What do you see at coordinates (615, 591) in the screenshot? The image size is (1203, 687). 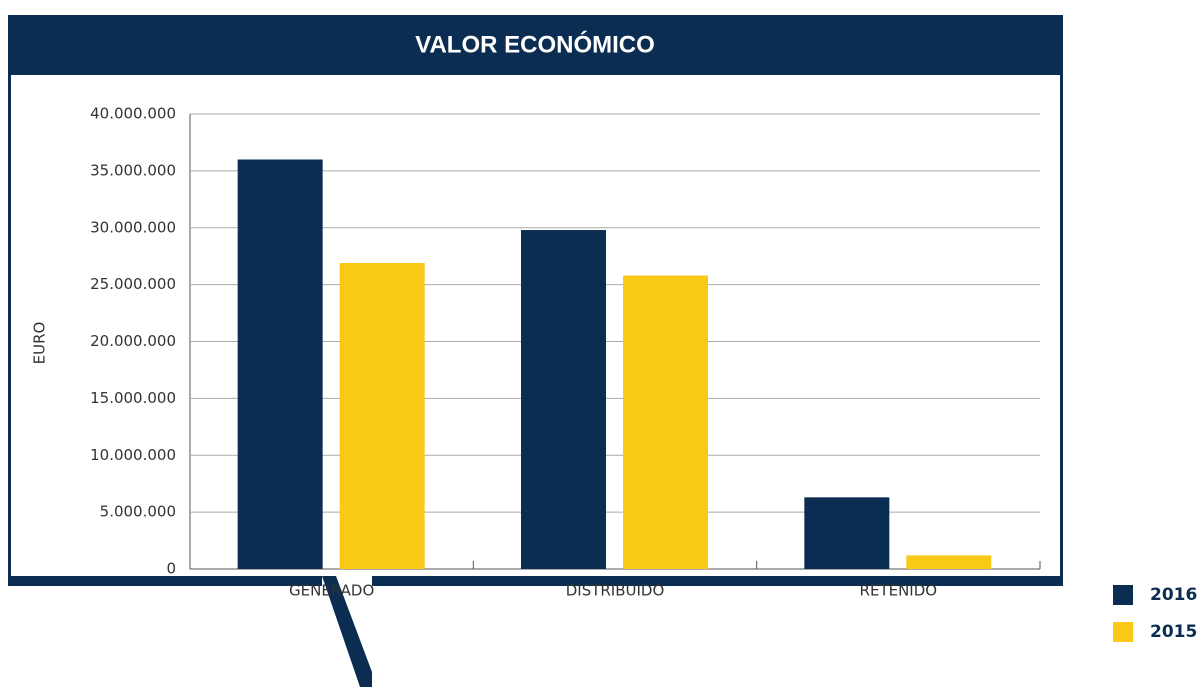 I see `x-tick-label: DISTRIBUIDO` at bounding box center [615, 591].